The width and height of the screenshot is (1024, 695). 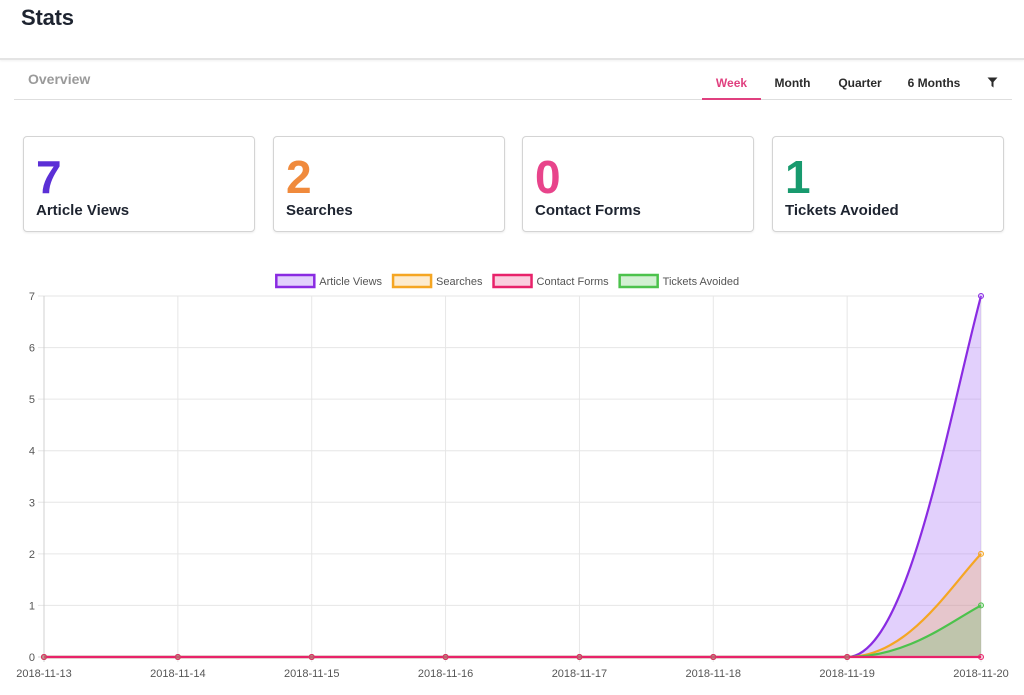 What do you see at coordinates (319, 210) in the screenshot?
I see `stat-label: Searches` at bounding box center [319, 210].